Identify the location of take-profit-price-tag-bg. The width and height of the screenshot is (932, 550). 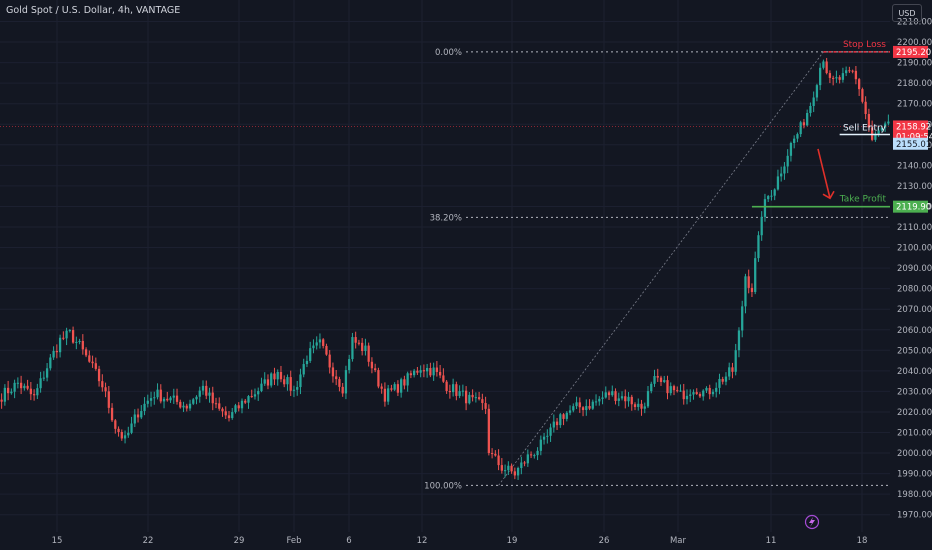
(910, 206).